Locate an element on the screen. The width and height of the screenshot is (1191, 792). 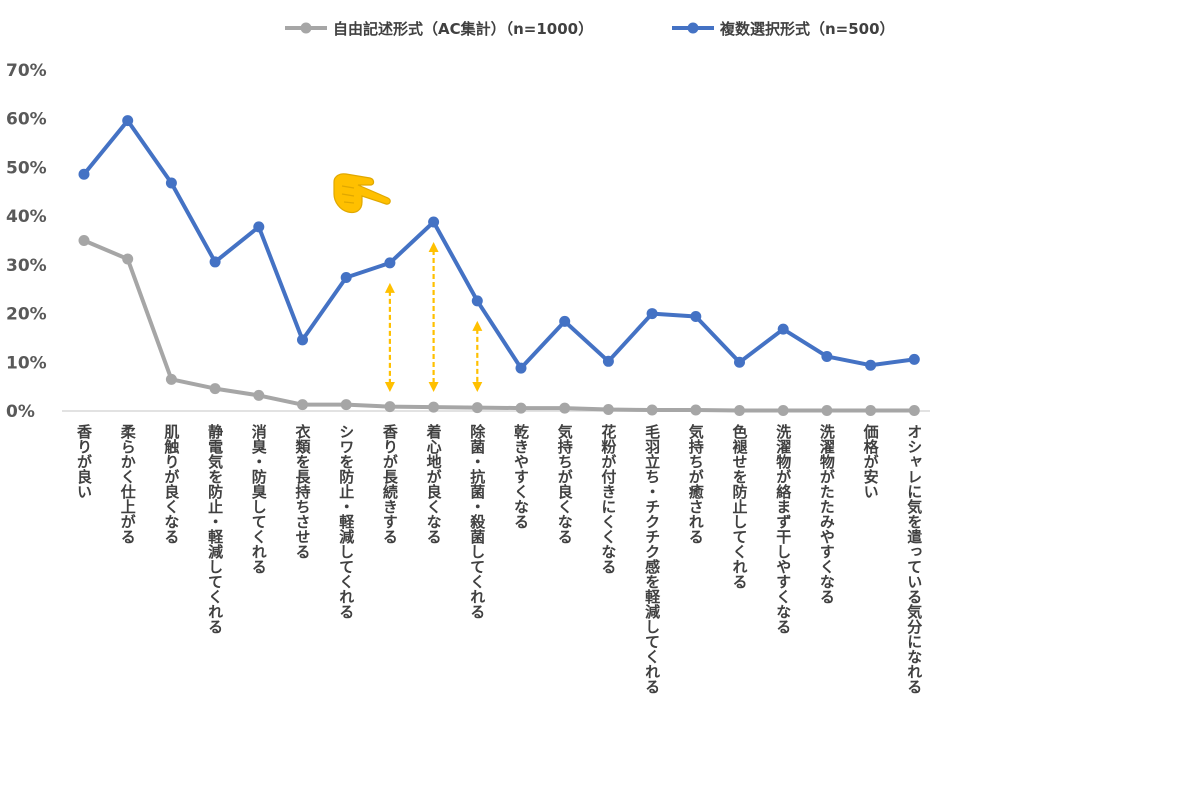
x-category-label: 除菌・抗菌・殺菌してくれる is located at coordinates (477, 521).